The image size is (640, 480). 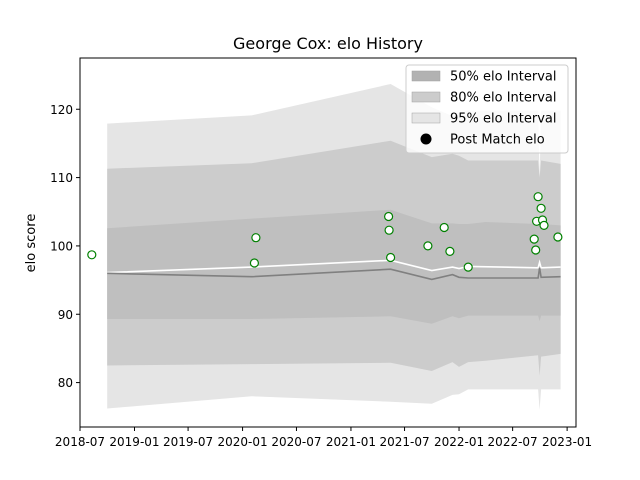 What do you see at coordinates (404, 442) in the screenshot?
I see `x-tick-label: 2021-07` at bounding box center [404, 442].